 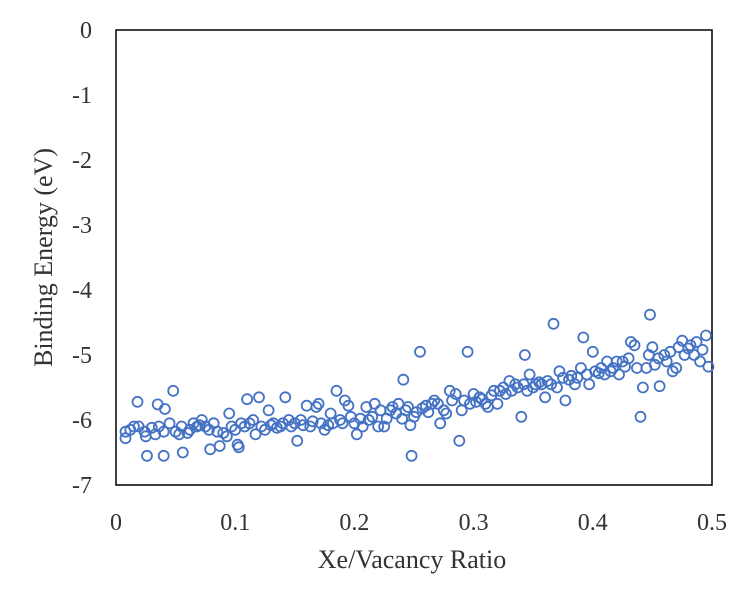 I want to click on x-tick-label: 0.4, so click(x=593, y=523).